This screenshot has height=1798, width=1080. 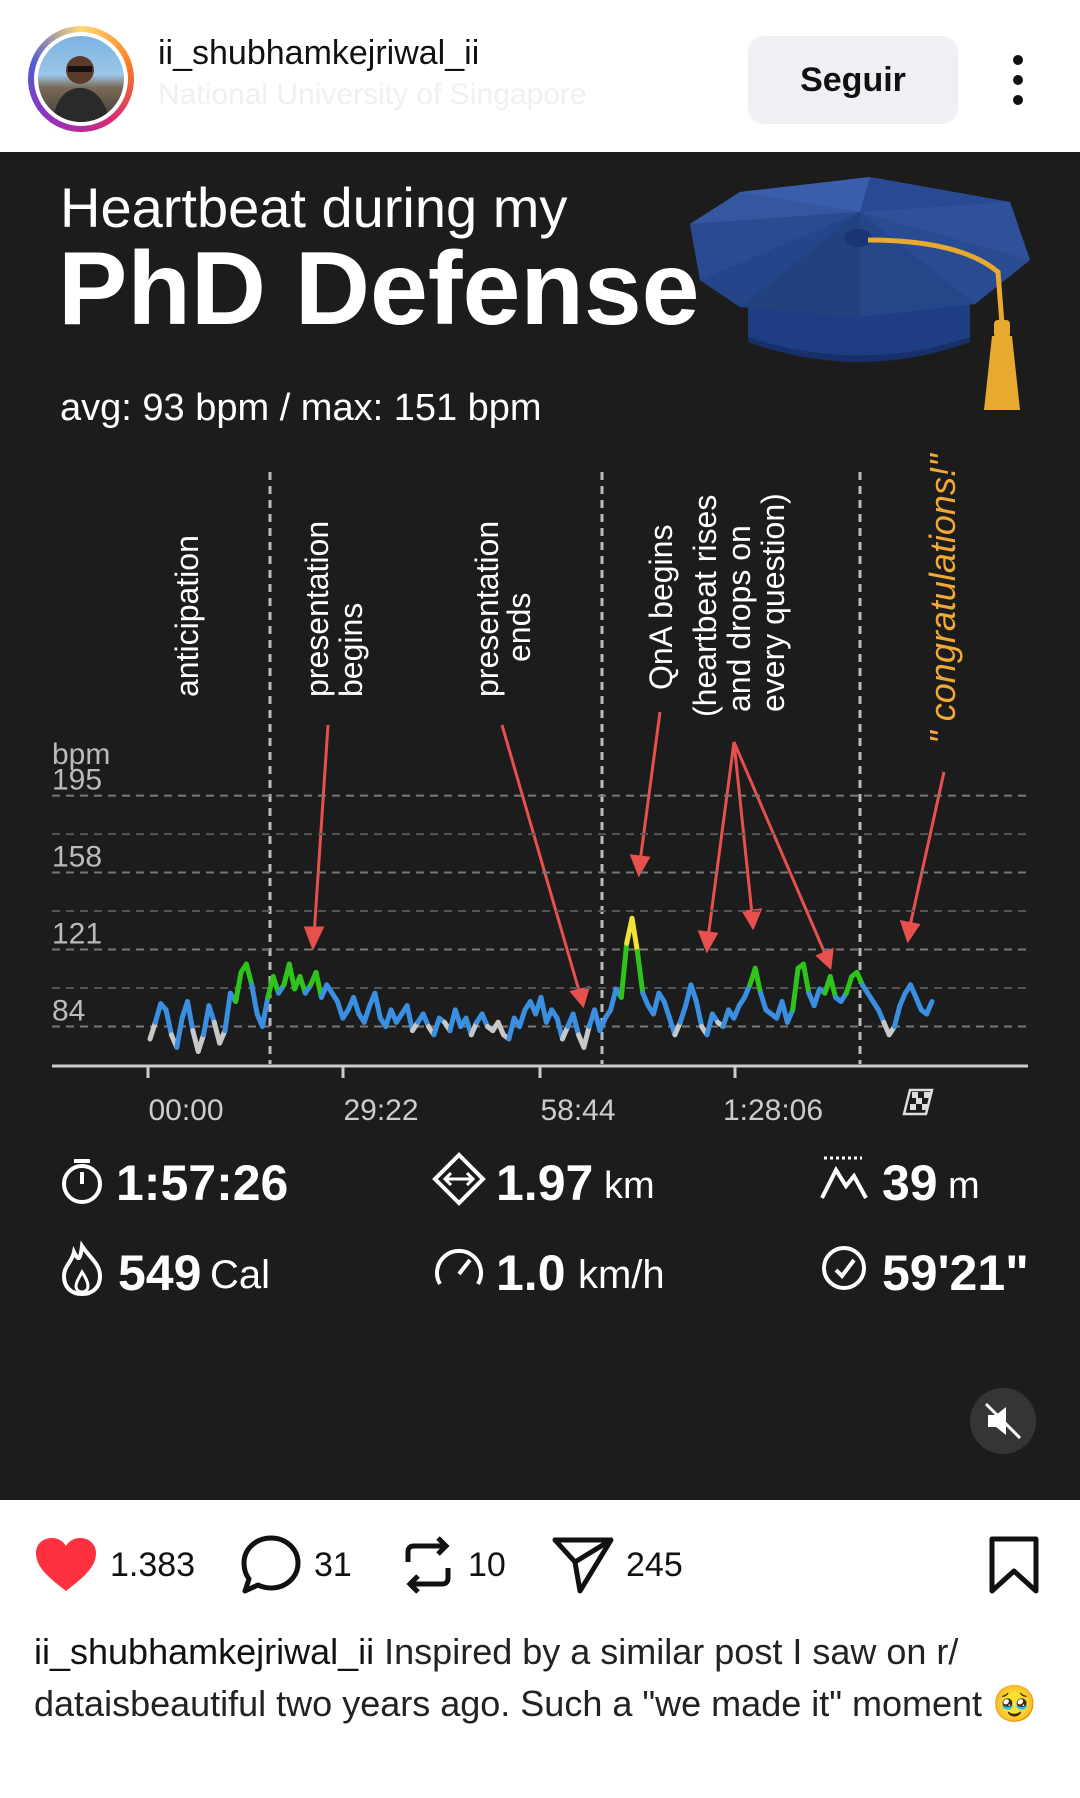 What do you see at coordinates (319, 53) in the screenshot?
I see `username: ii_shubhamkejriwal_ii` at bounding box center [319, 53].